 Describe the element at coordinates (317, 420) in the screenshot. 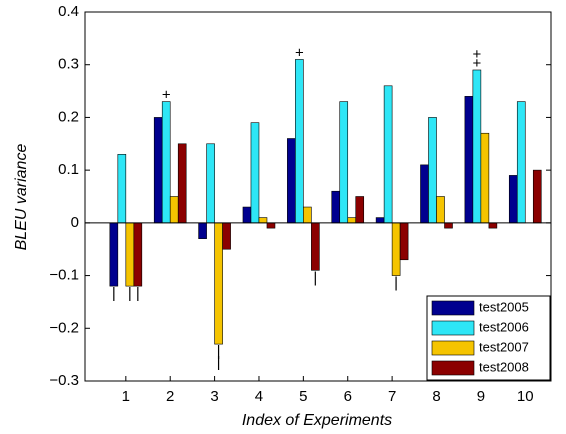

I see `x-axis-label: Index of Experiments` at that location.